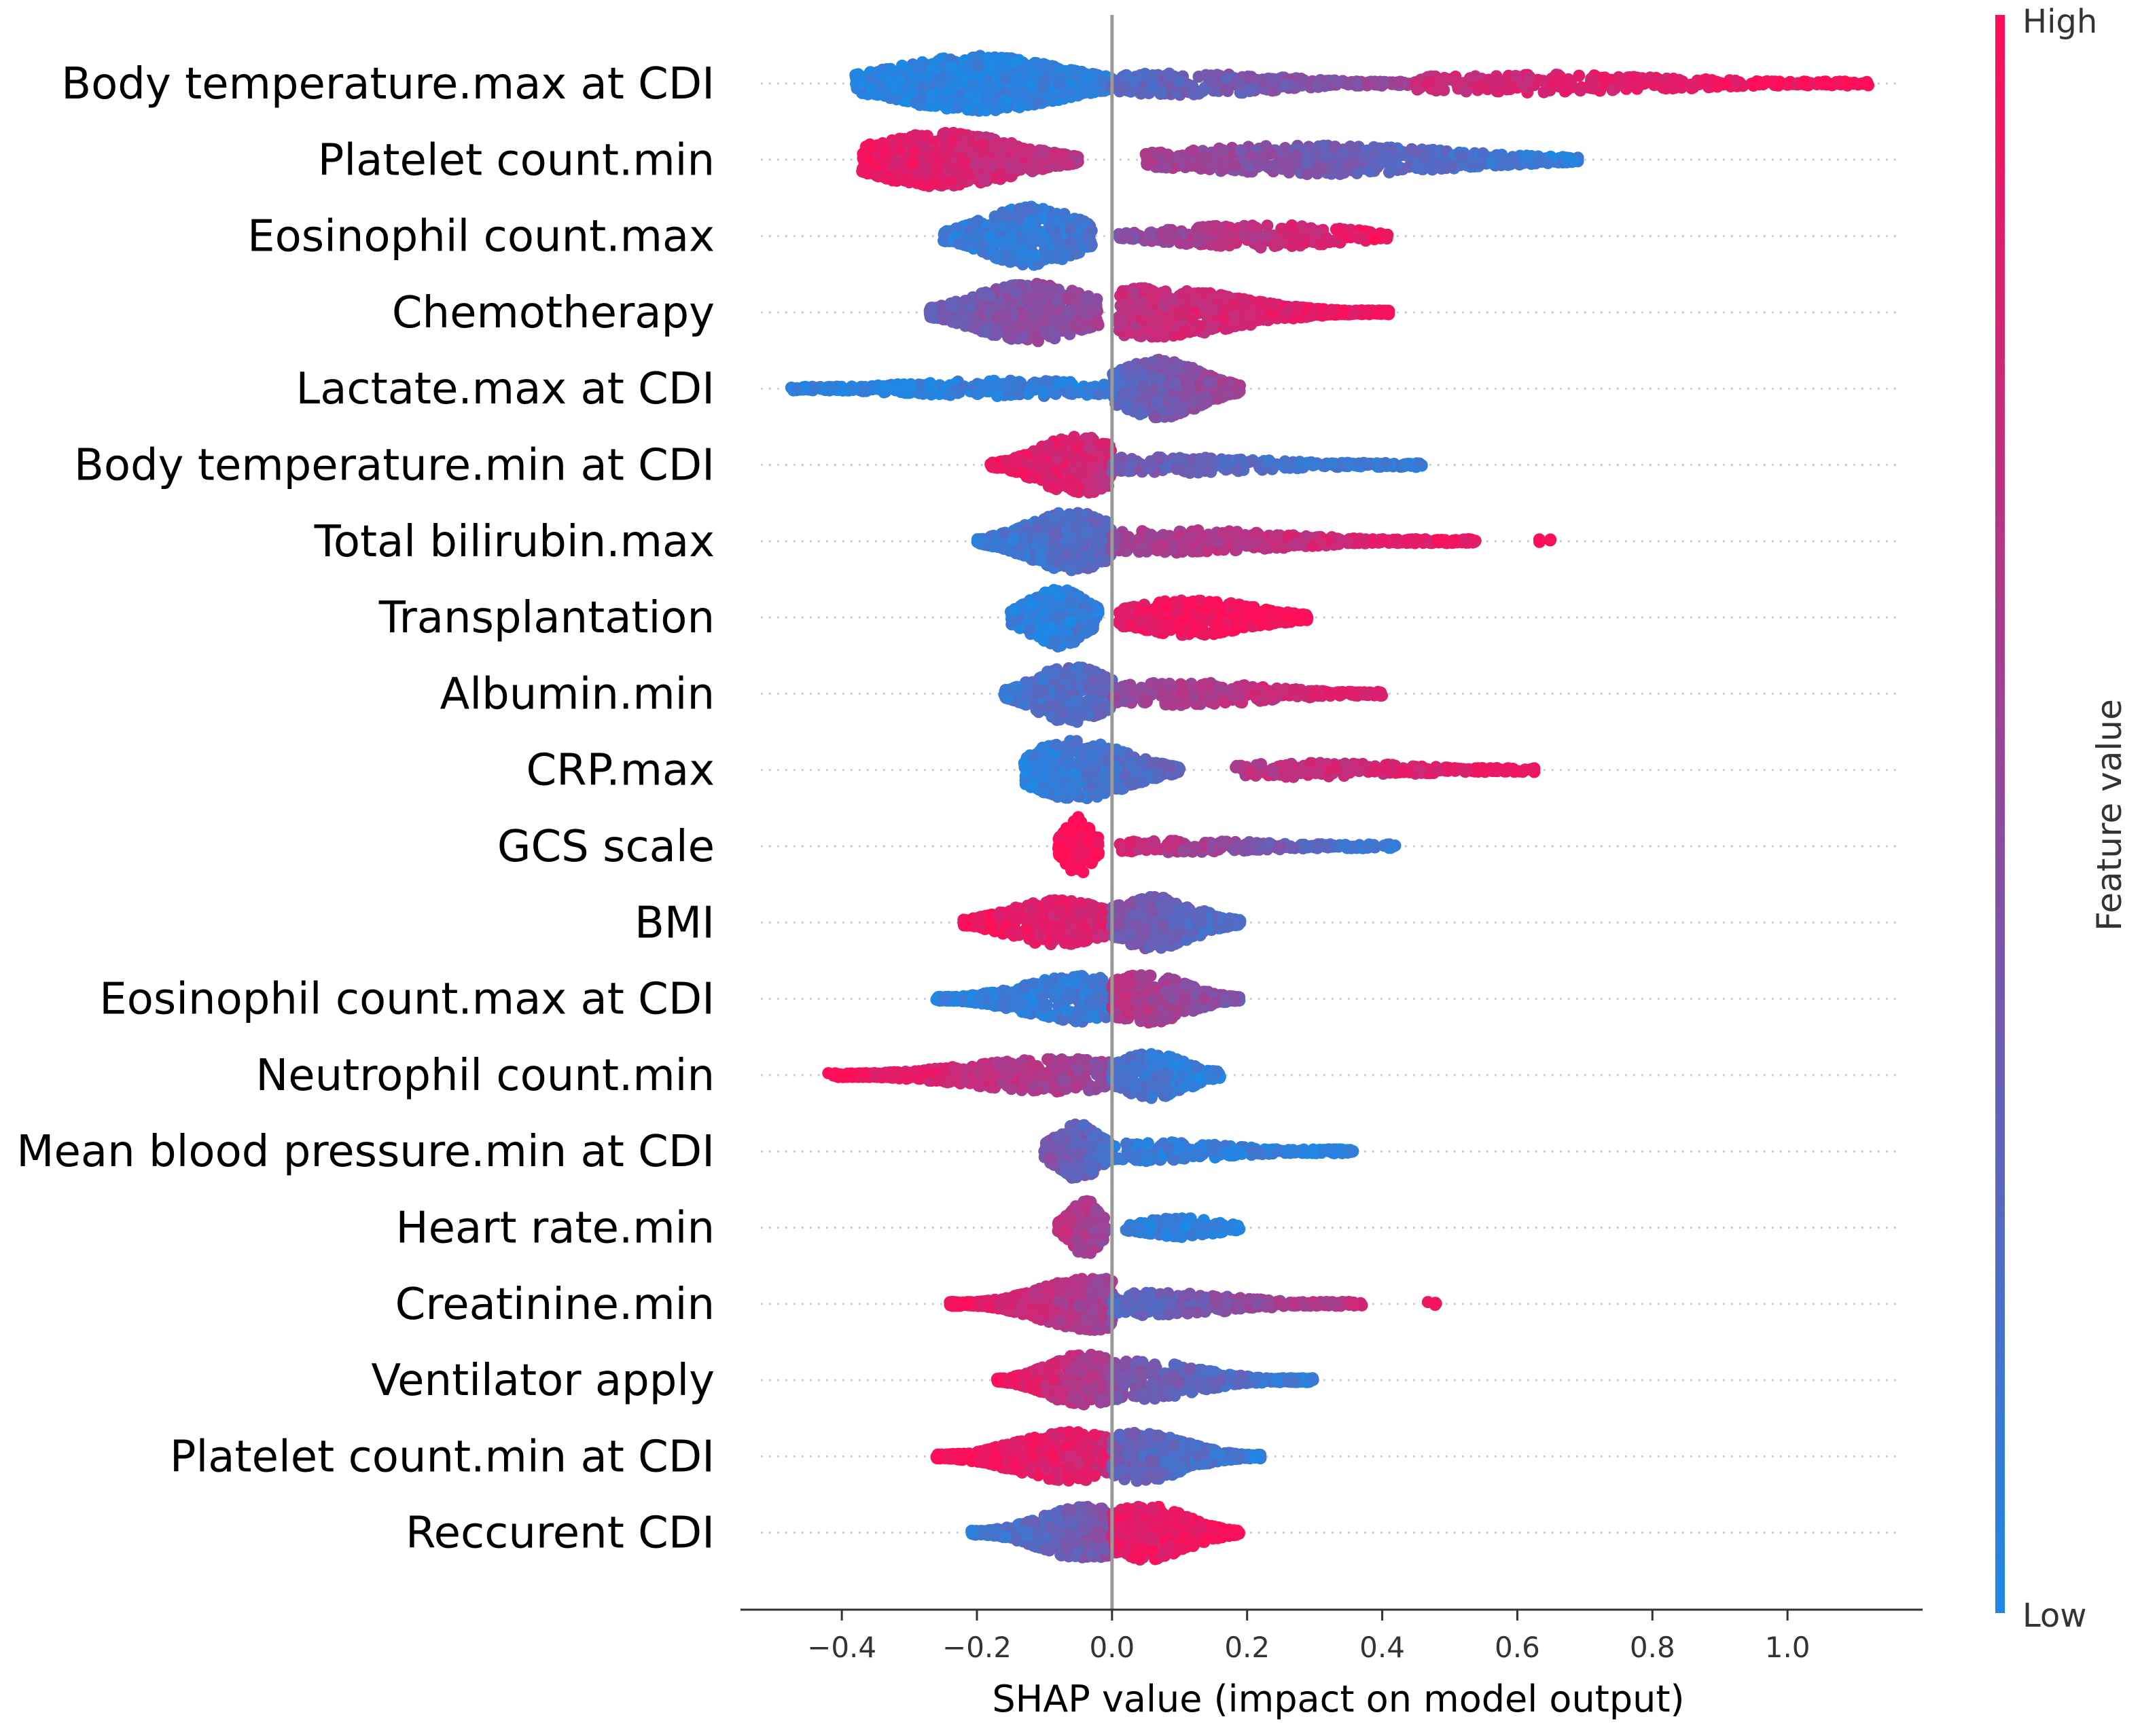 The image size is (2140, 1736). I want to click on feature-label: Lactate.max at CDI, so click(506, 389).